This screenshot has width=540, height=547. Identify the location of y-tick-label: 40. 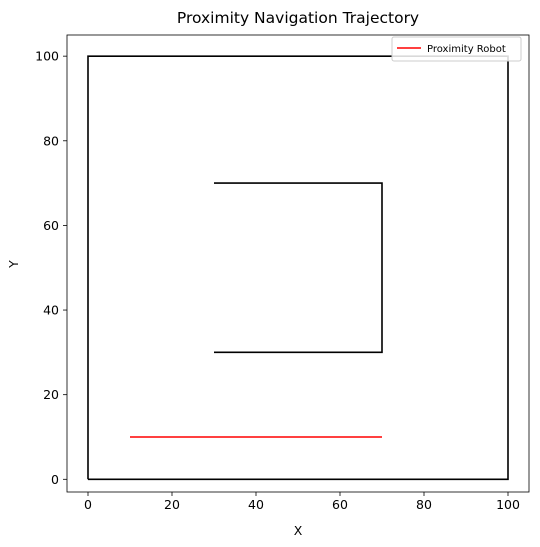
(51, 310).